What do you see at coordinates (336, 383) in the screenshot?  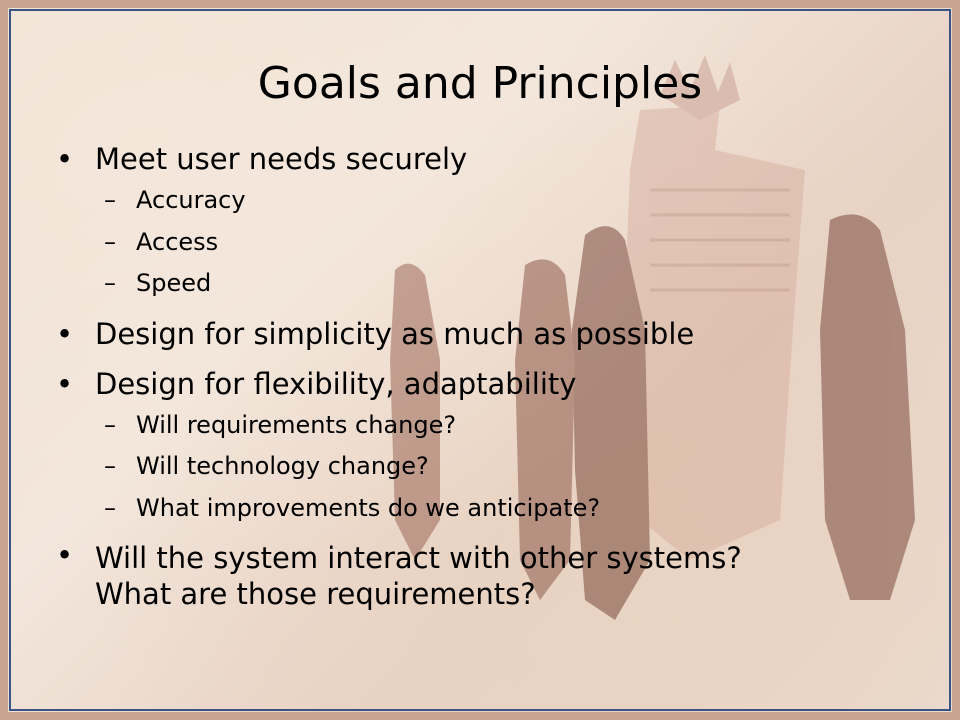 I see `bullet-text: Design for flexibility, adaptability` at bounding box center [336, 383].